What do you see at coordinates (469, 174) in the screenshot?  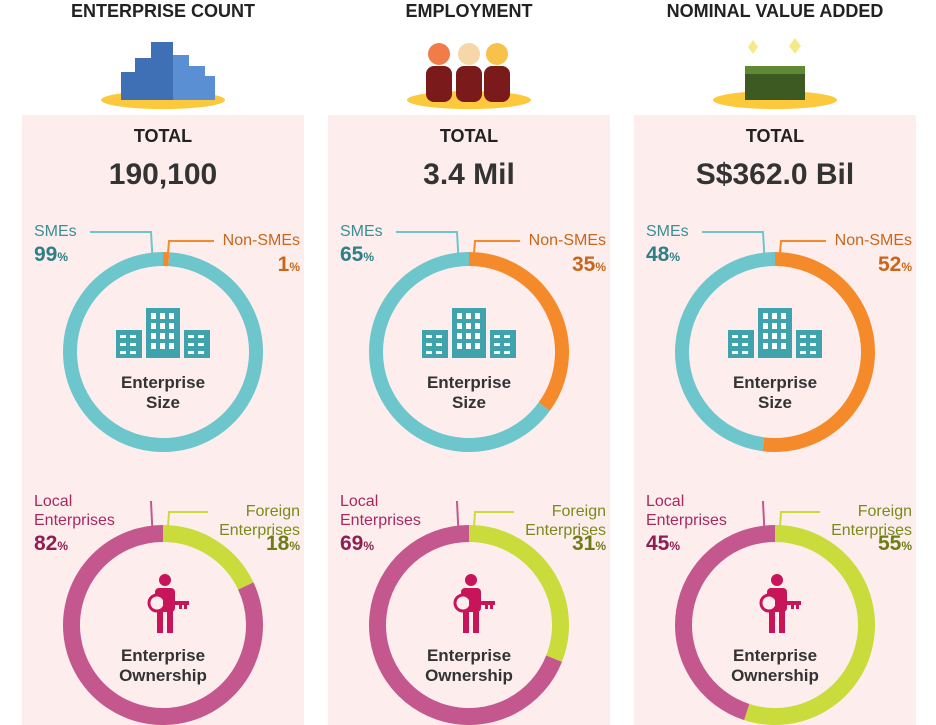 I see `total-value: 3.4 Mil` at bounding box center [469, 174].